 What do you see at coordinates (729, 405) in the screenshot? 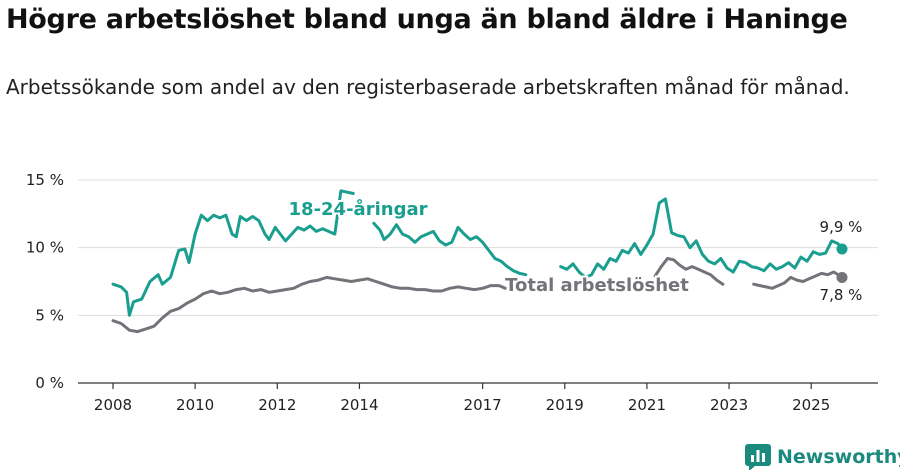
I see `x-tick-label: 2023` at bounding box center [729, 405].